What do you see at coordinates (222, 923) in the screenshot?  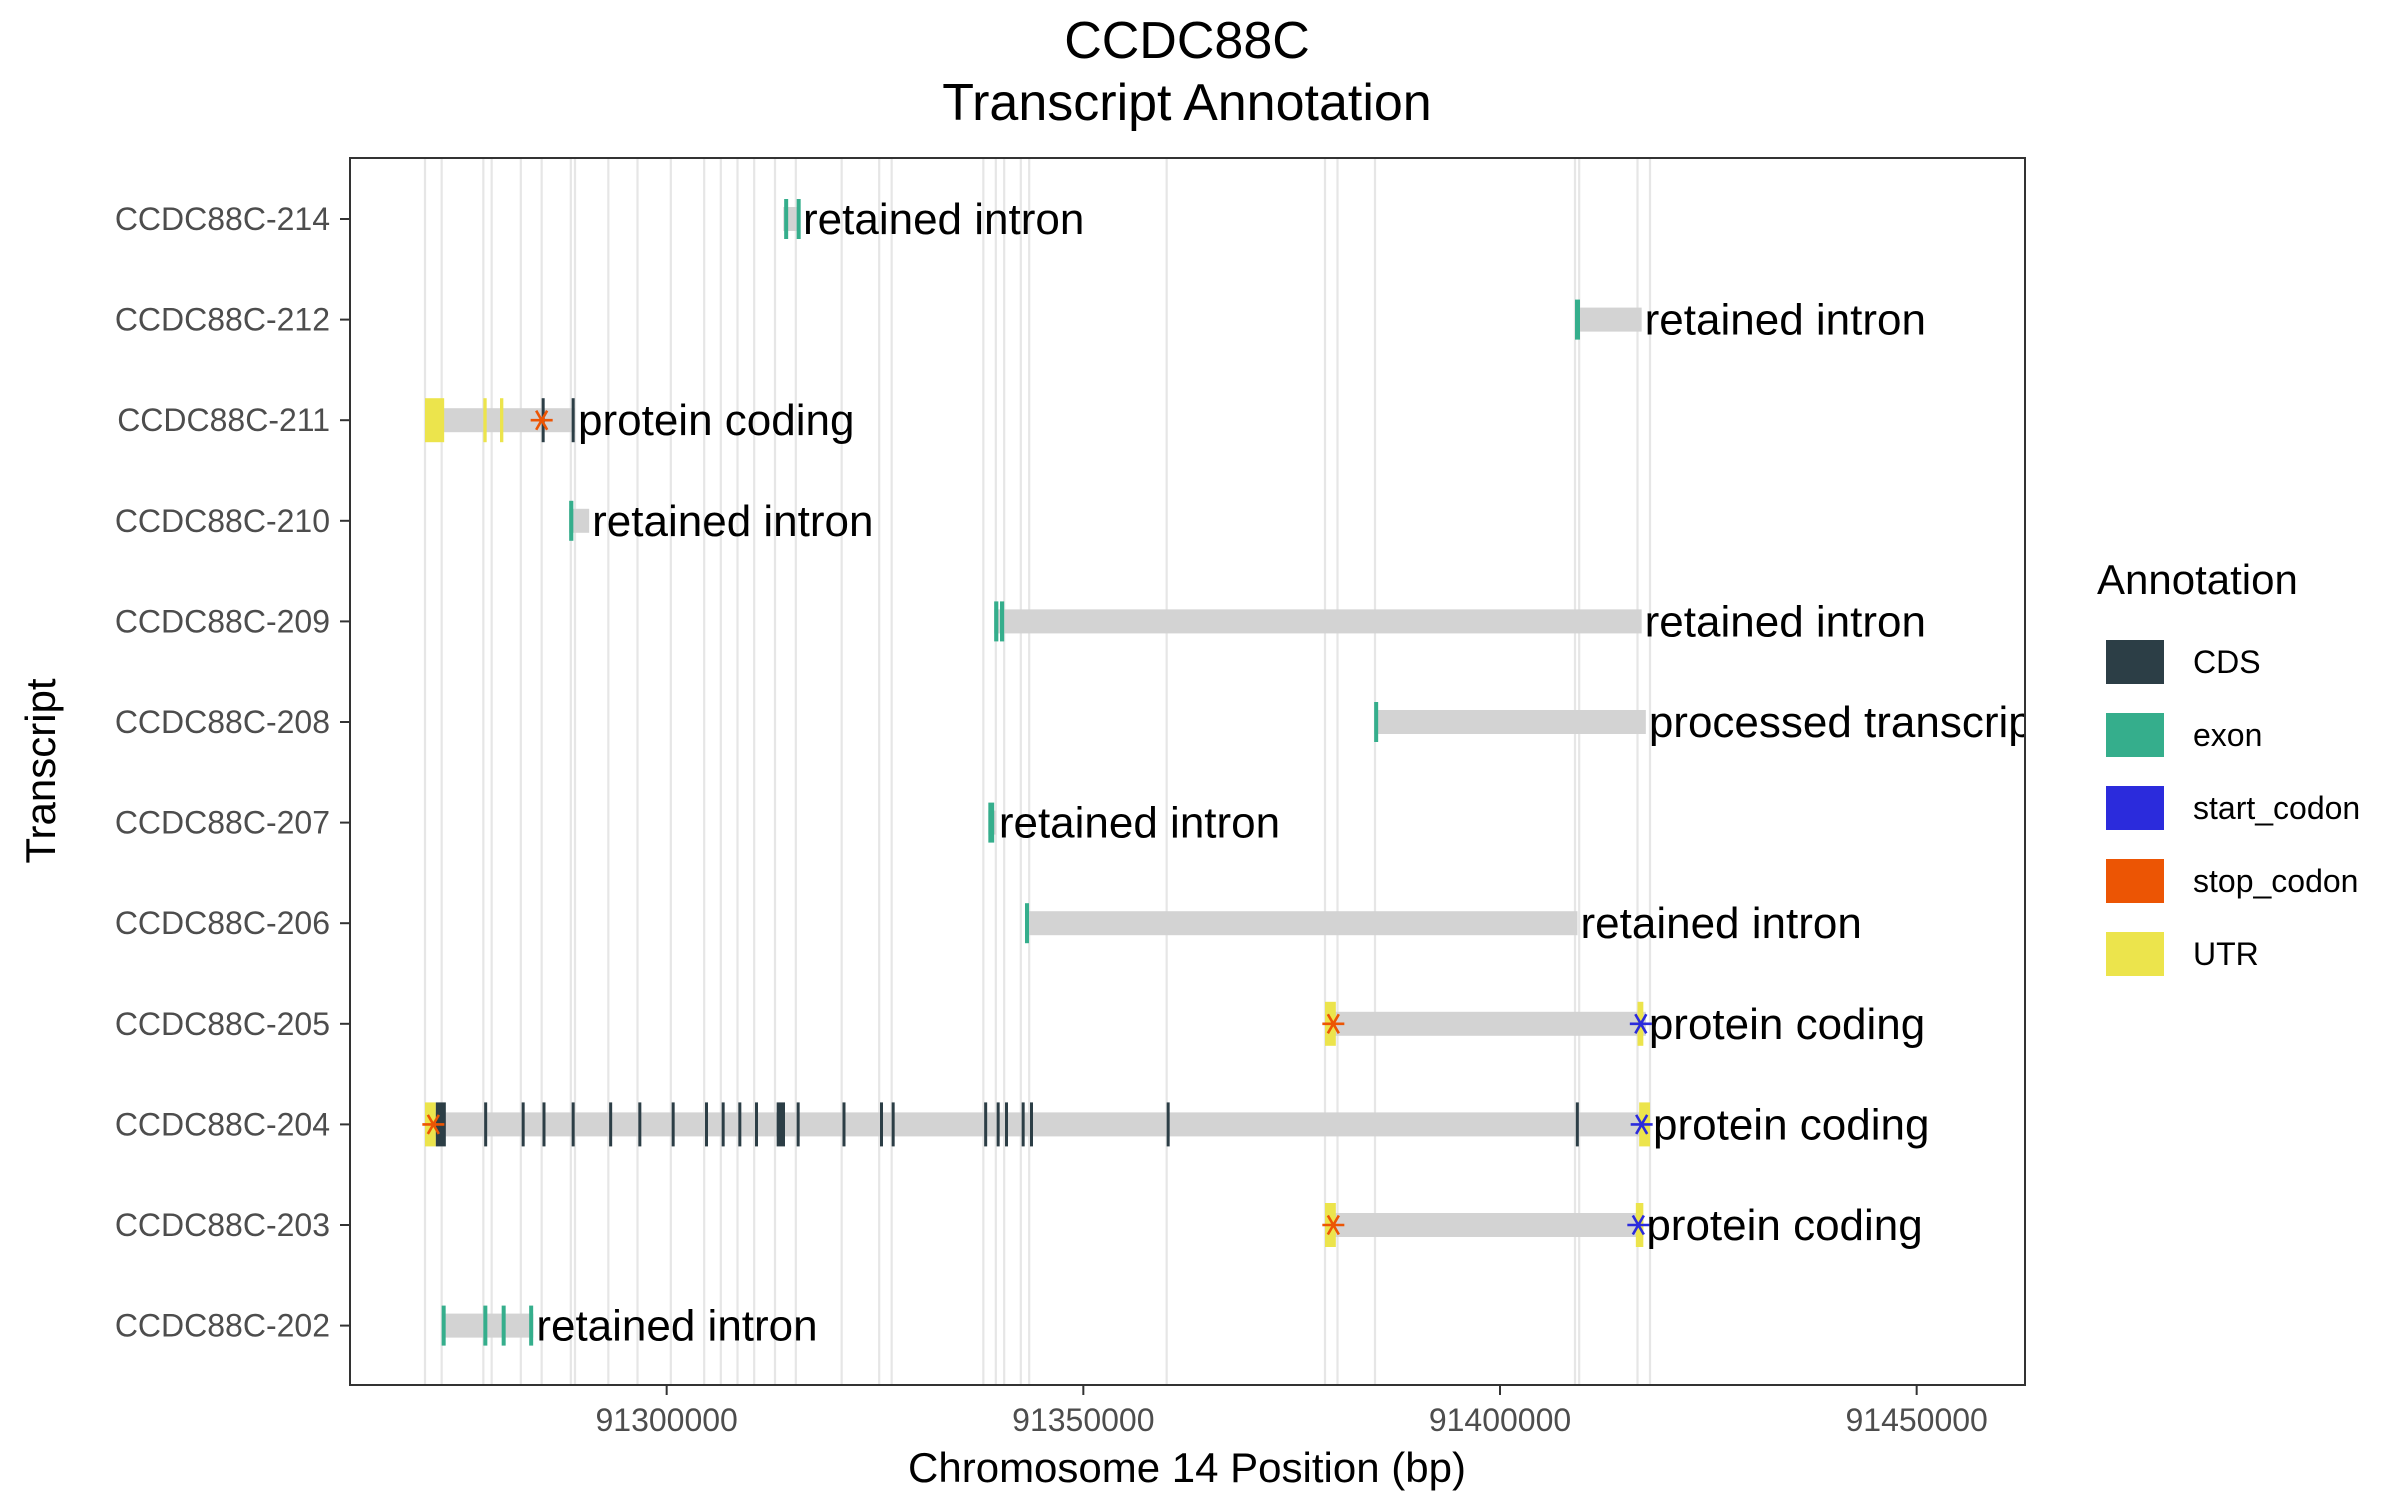 I see `y-tick-label: CCDC88C-206` at bounding box center [222, 923].